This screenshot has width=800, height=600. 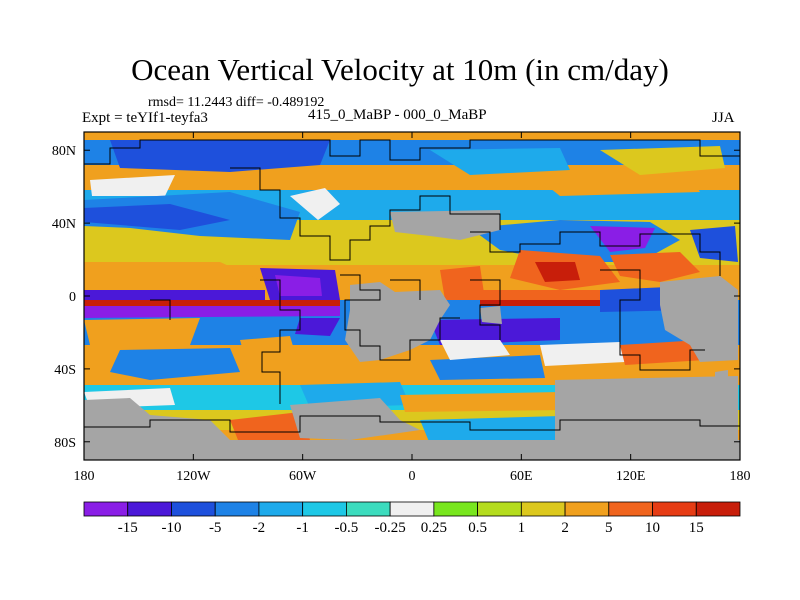 I want to click on colorbar: -15 -10 -5 -2 -1 -0.5 -0.25 0.25 0.5 1 2 5 10 15, so click(x=412, y=518).